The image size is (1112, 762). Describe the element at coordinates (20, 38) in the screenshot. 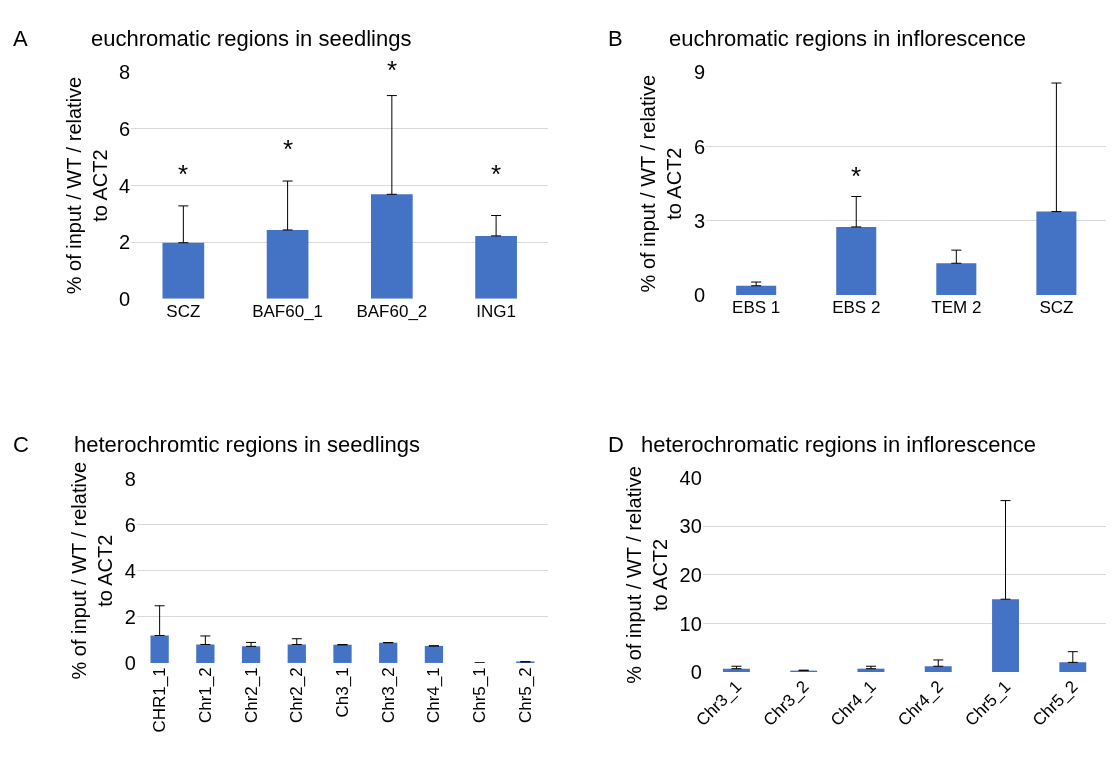

I see `text: A` at that location.